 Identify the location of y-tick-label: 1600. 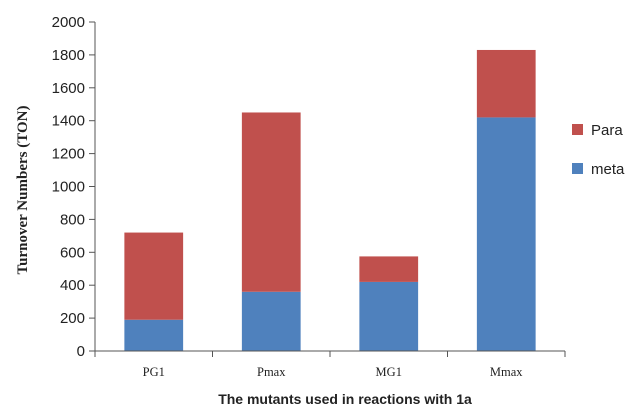
(68, 88).